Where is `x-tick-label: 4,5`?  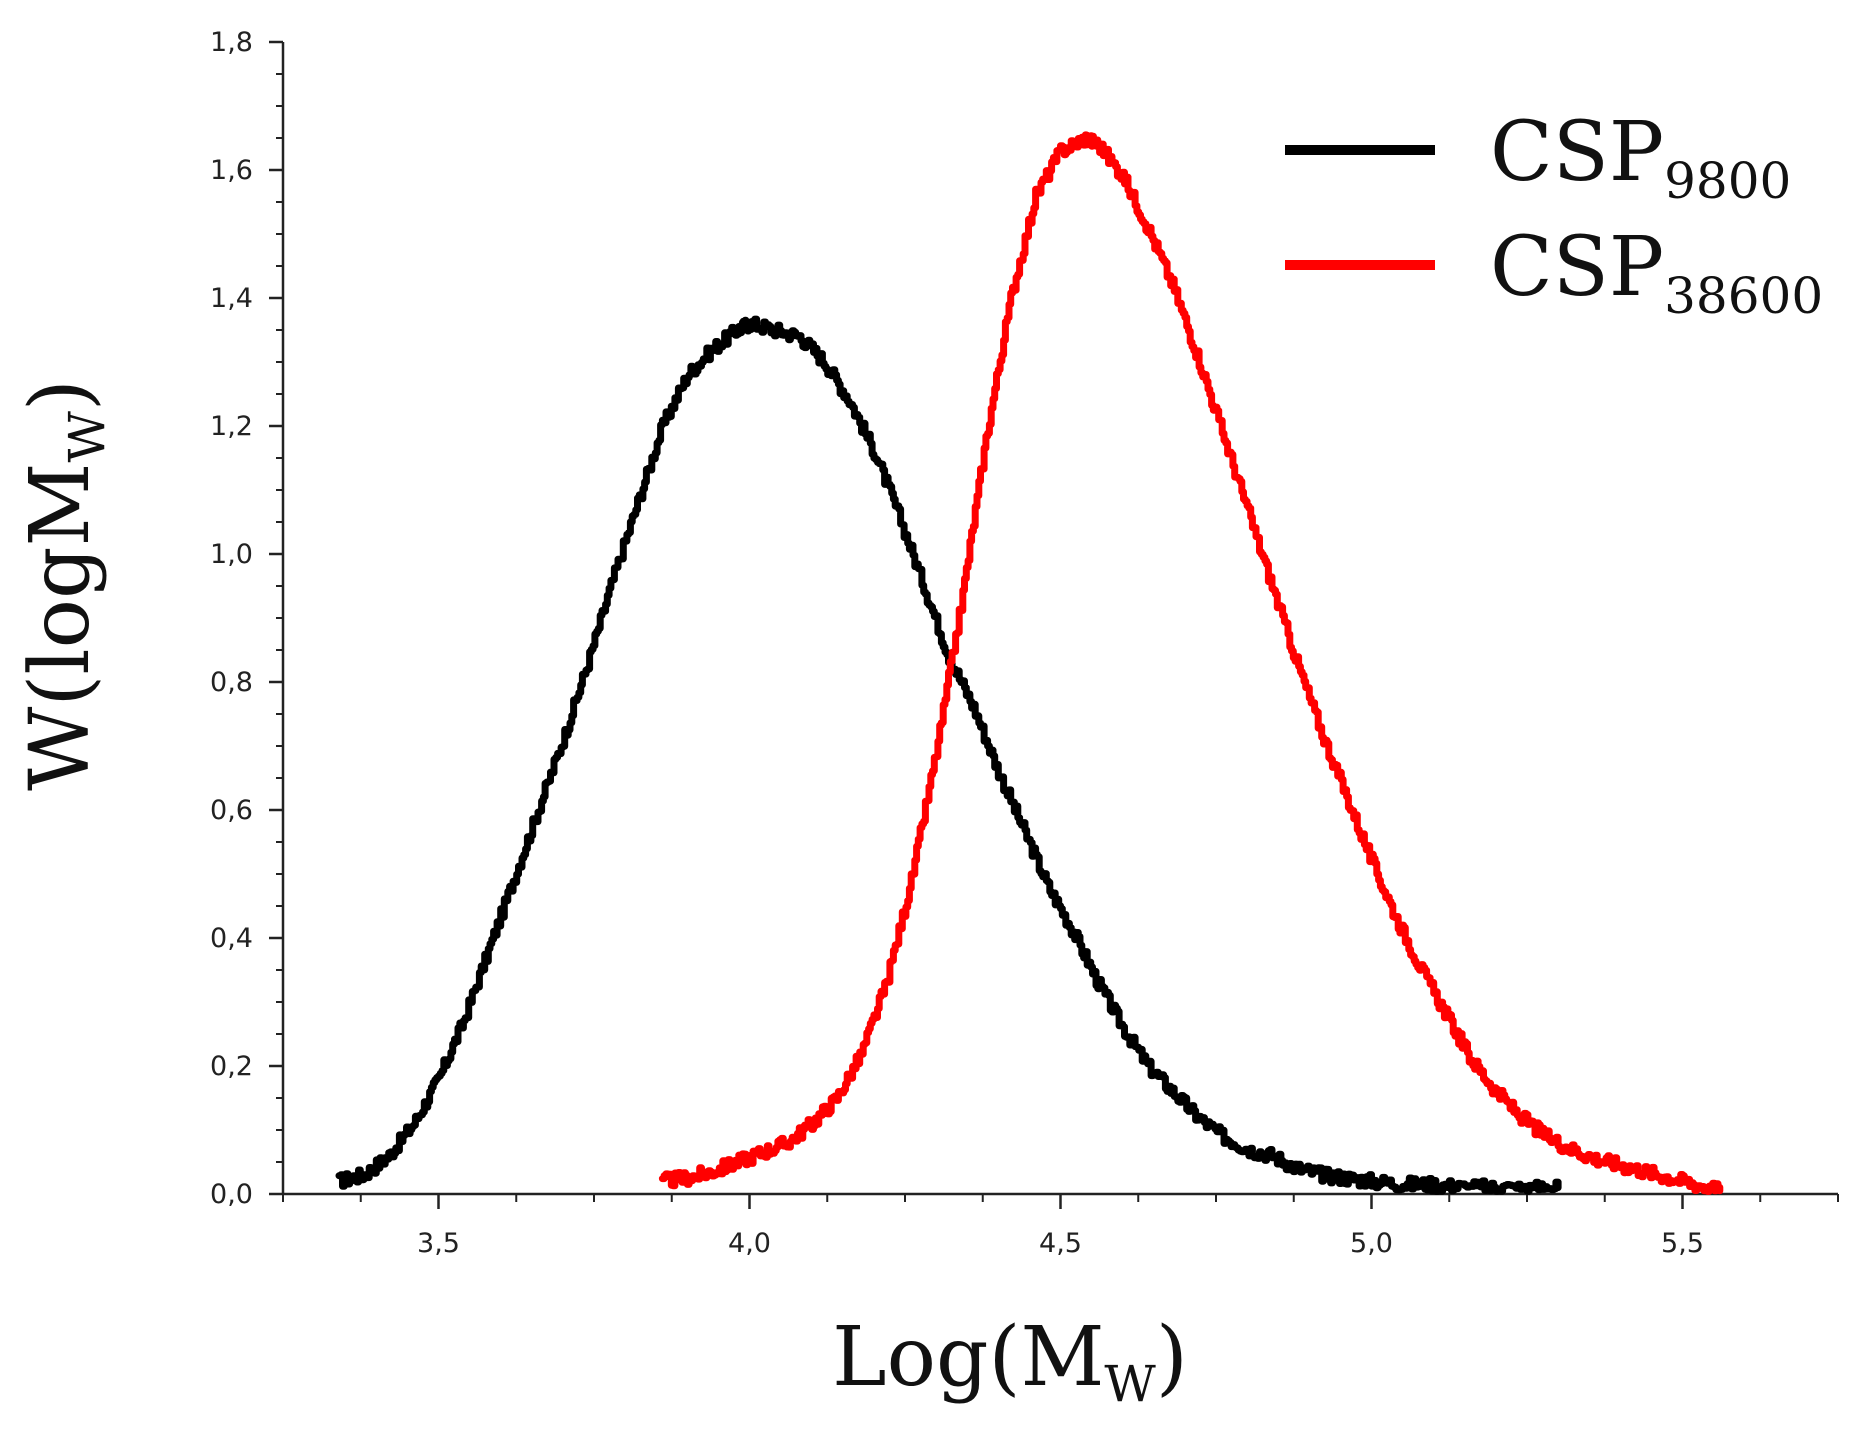 x-tick-label: 4,5 is located at coordinates (1060, 1243).